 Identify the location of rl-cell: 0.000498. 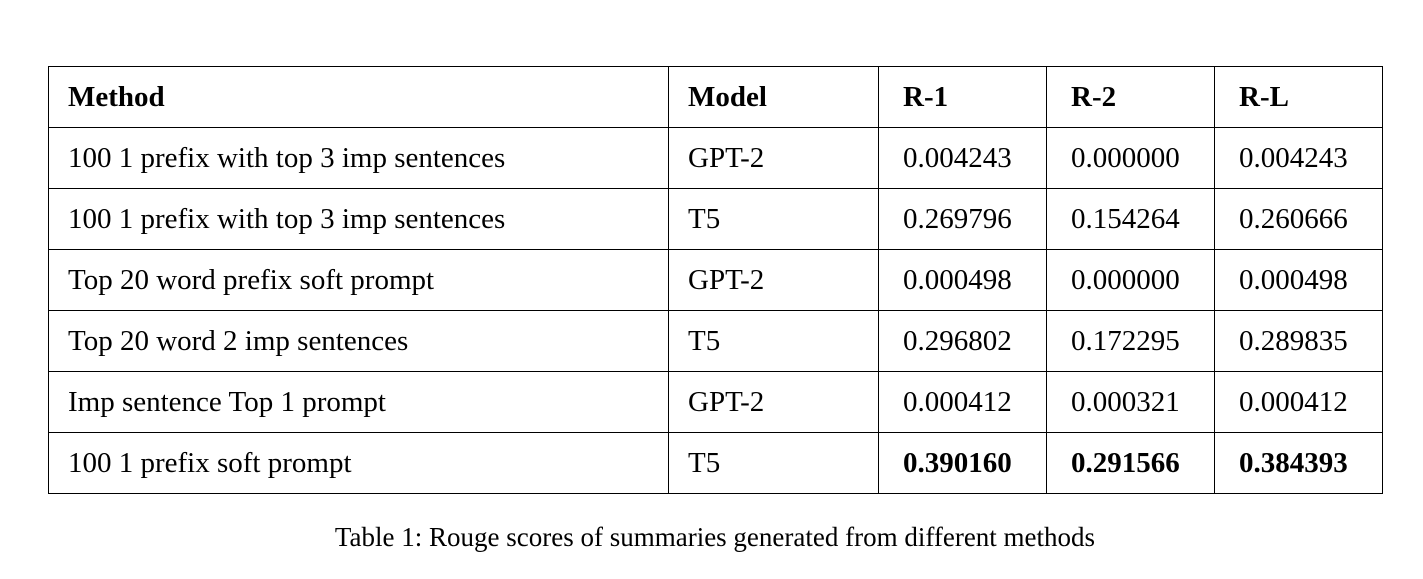
(1298, 280).